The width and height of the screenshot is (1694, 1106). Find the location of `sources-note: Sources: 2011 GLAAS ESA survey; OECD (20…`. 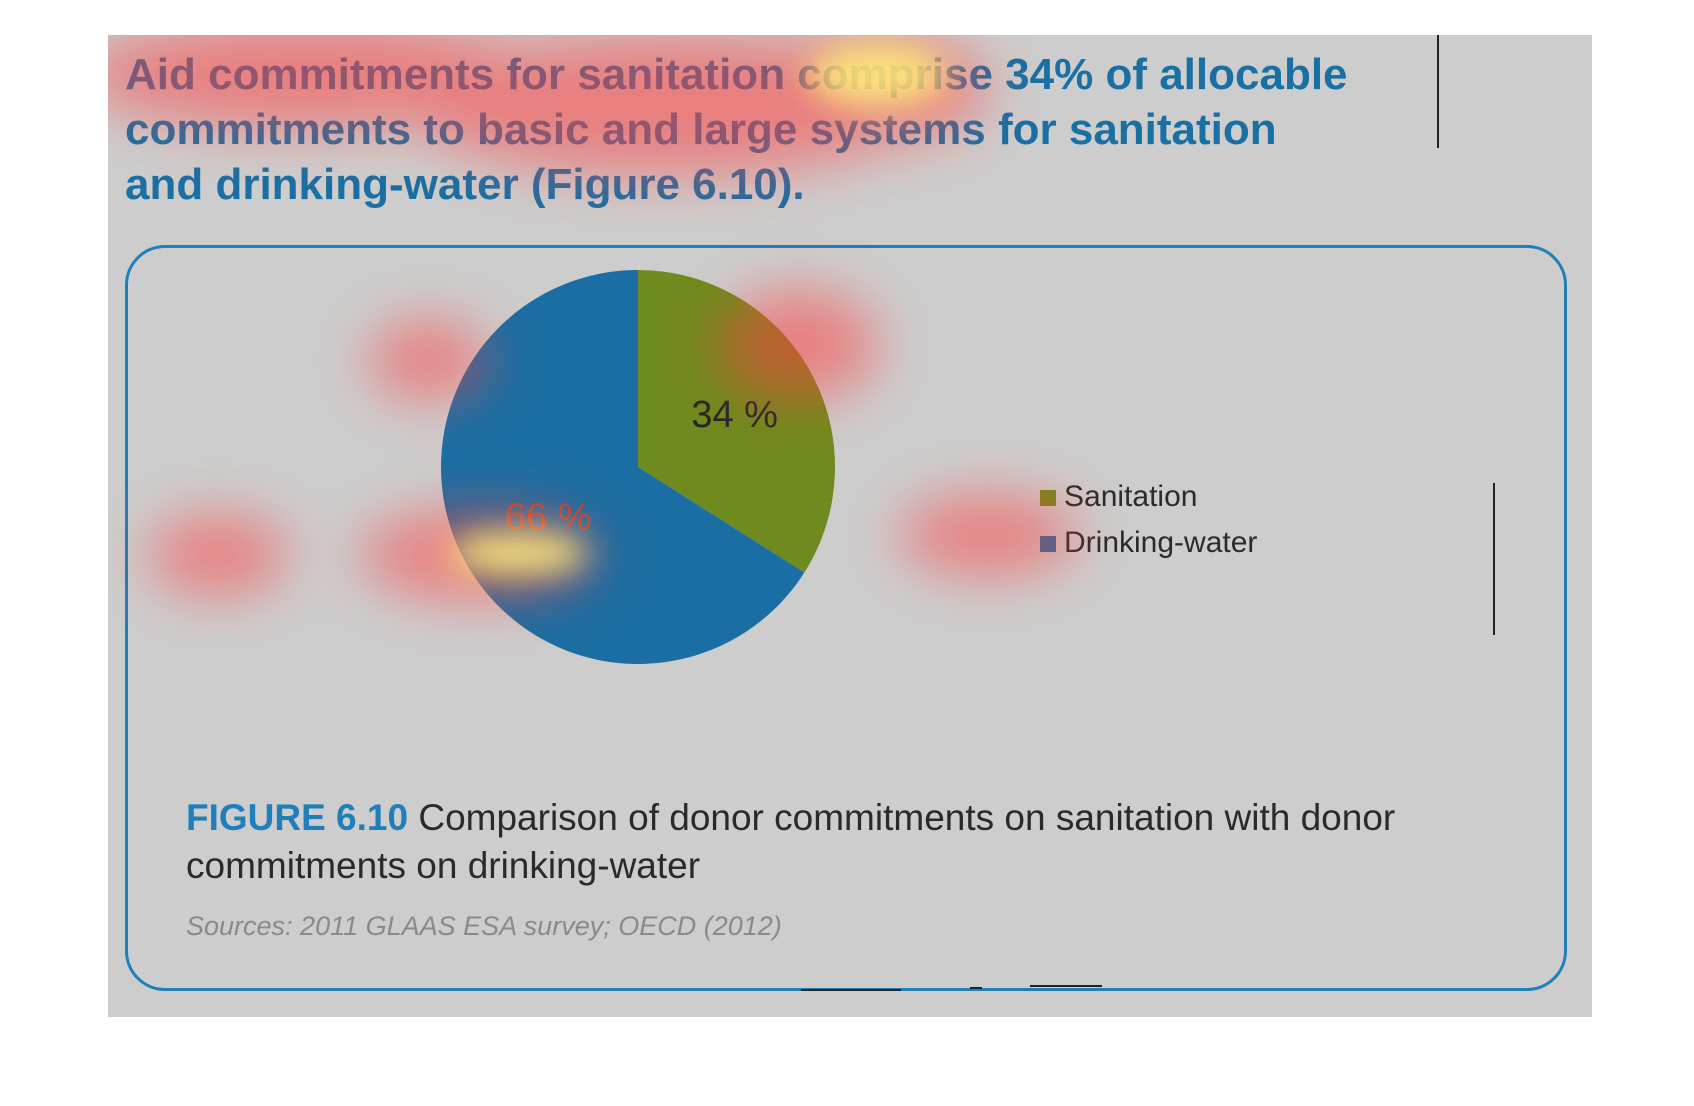

sources-note: Sources: 2011 GLAAS ESA survey; OECD (20… is located at coordinates (484, 926).